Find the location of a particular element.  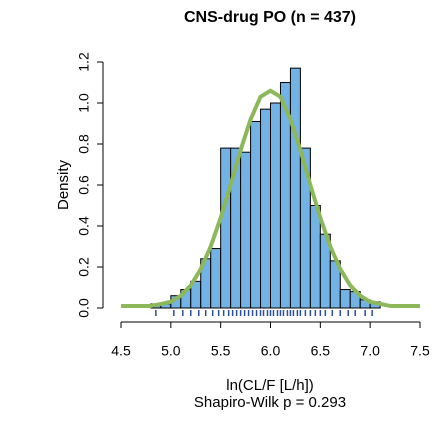

x-tick-label: 7.0 is located at coordinates (370, 351).